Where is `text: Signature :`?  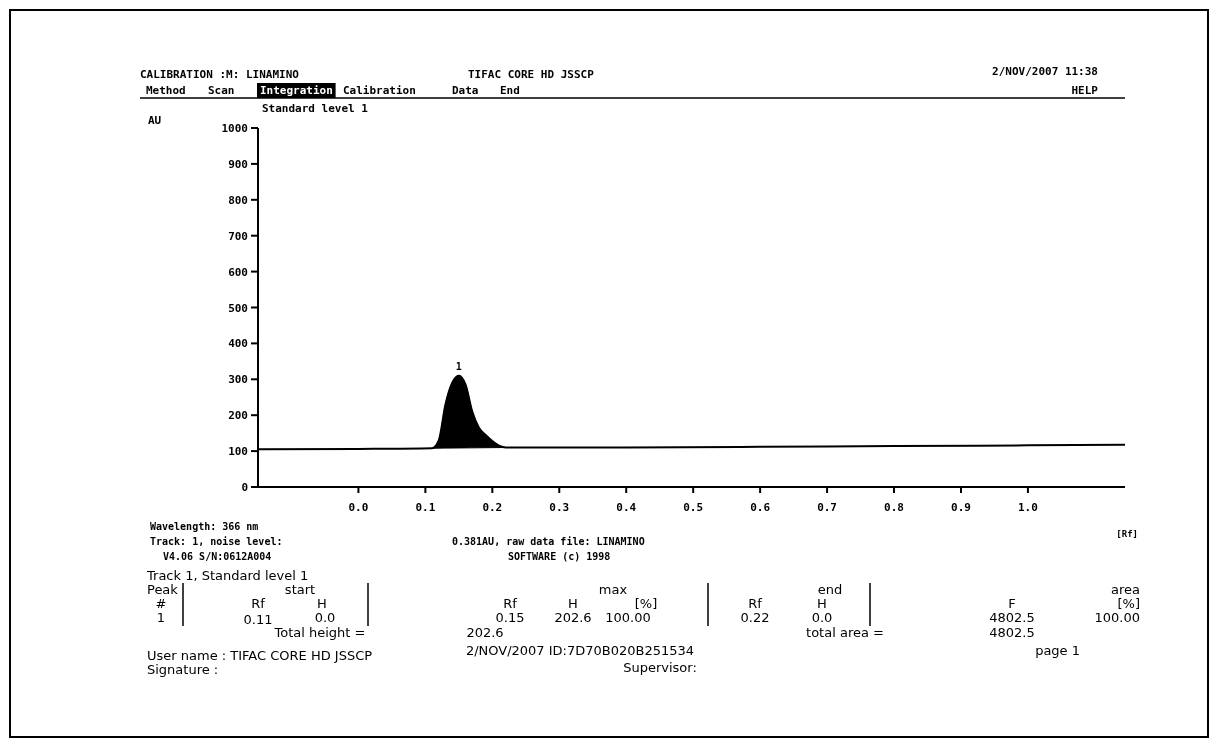 text: Signature : is located at coordinates (183, 669).